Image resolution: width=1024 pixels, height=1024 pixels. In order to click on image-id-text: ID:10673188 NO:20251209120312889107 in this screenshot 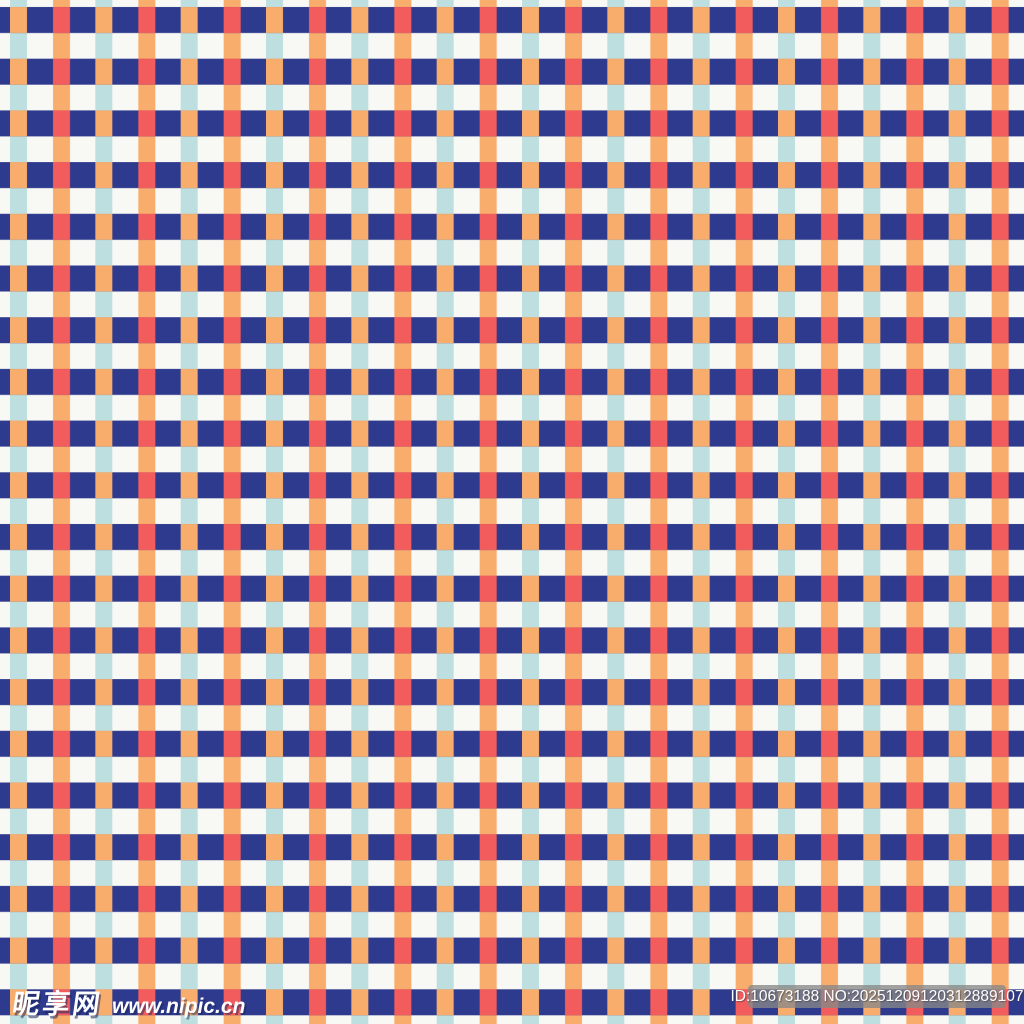, I will do `click(877, 996)`.